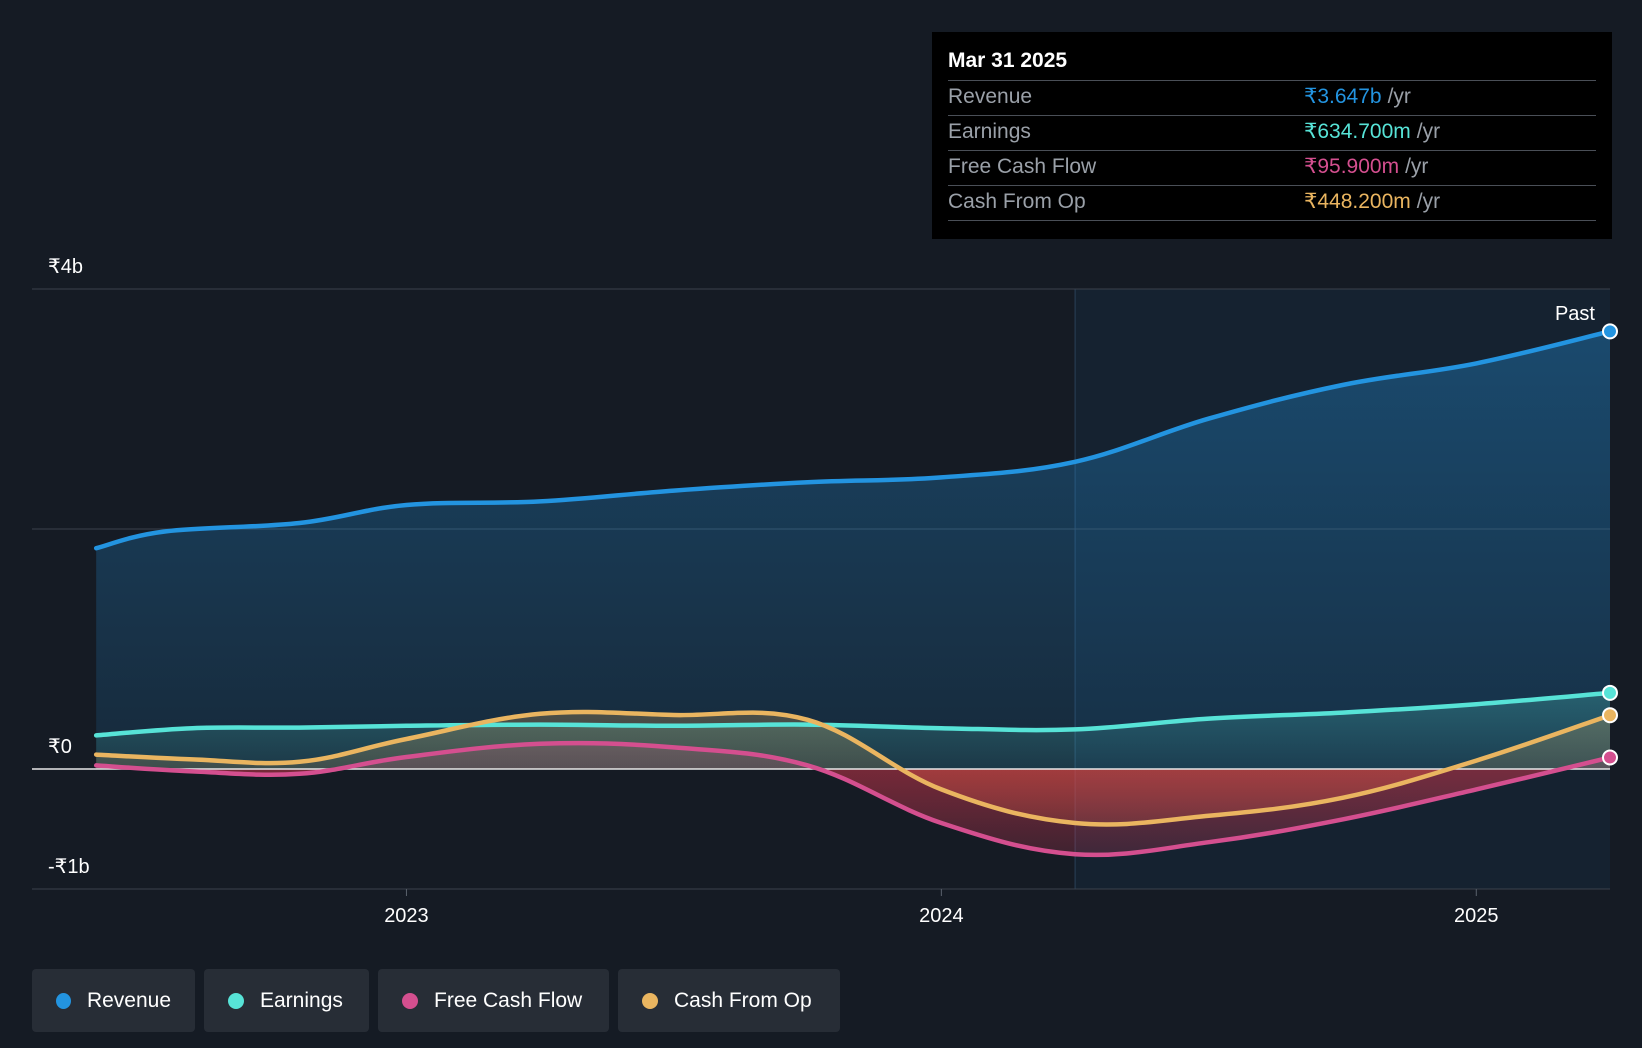 This screenshot has height=1048, width=1642. Describe the element at coordinates (1610, 715) in the screenshot. I see `marker-cash-from-op` at that location.